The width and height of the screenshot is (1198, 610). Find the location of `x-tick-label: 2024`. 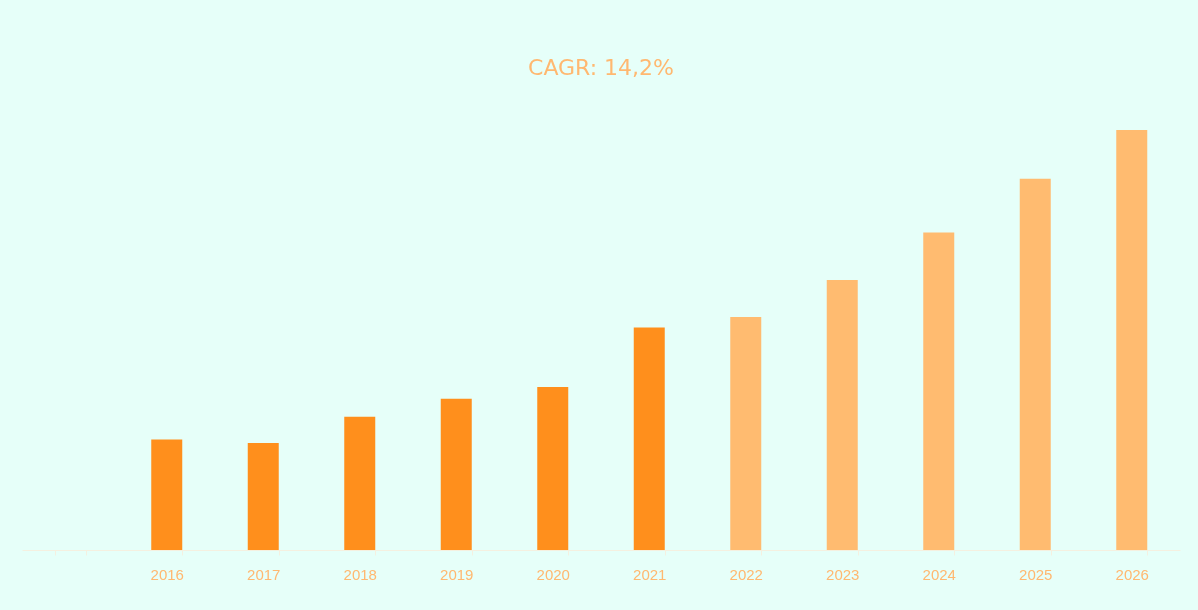

x-tick-label: 2024 is located at coordinates (939, 574).